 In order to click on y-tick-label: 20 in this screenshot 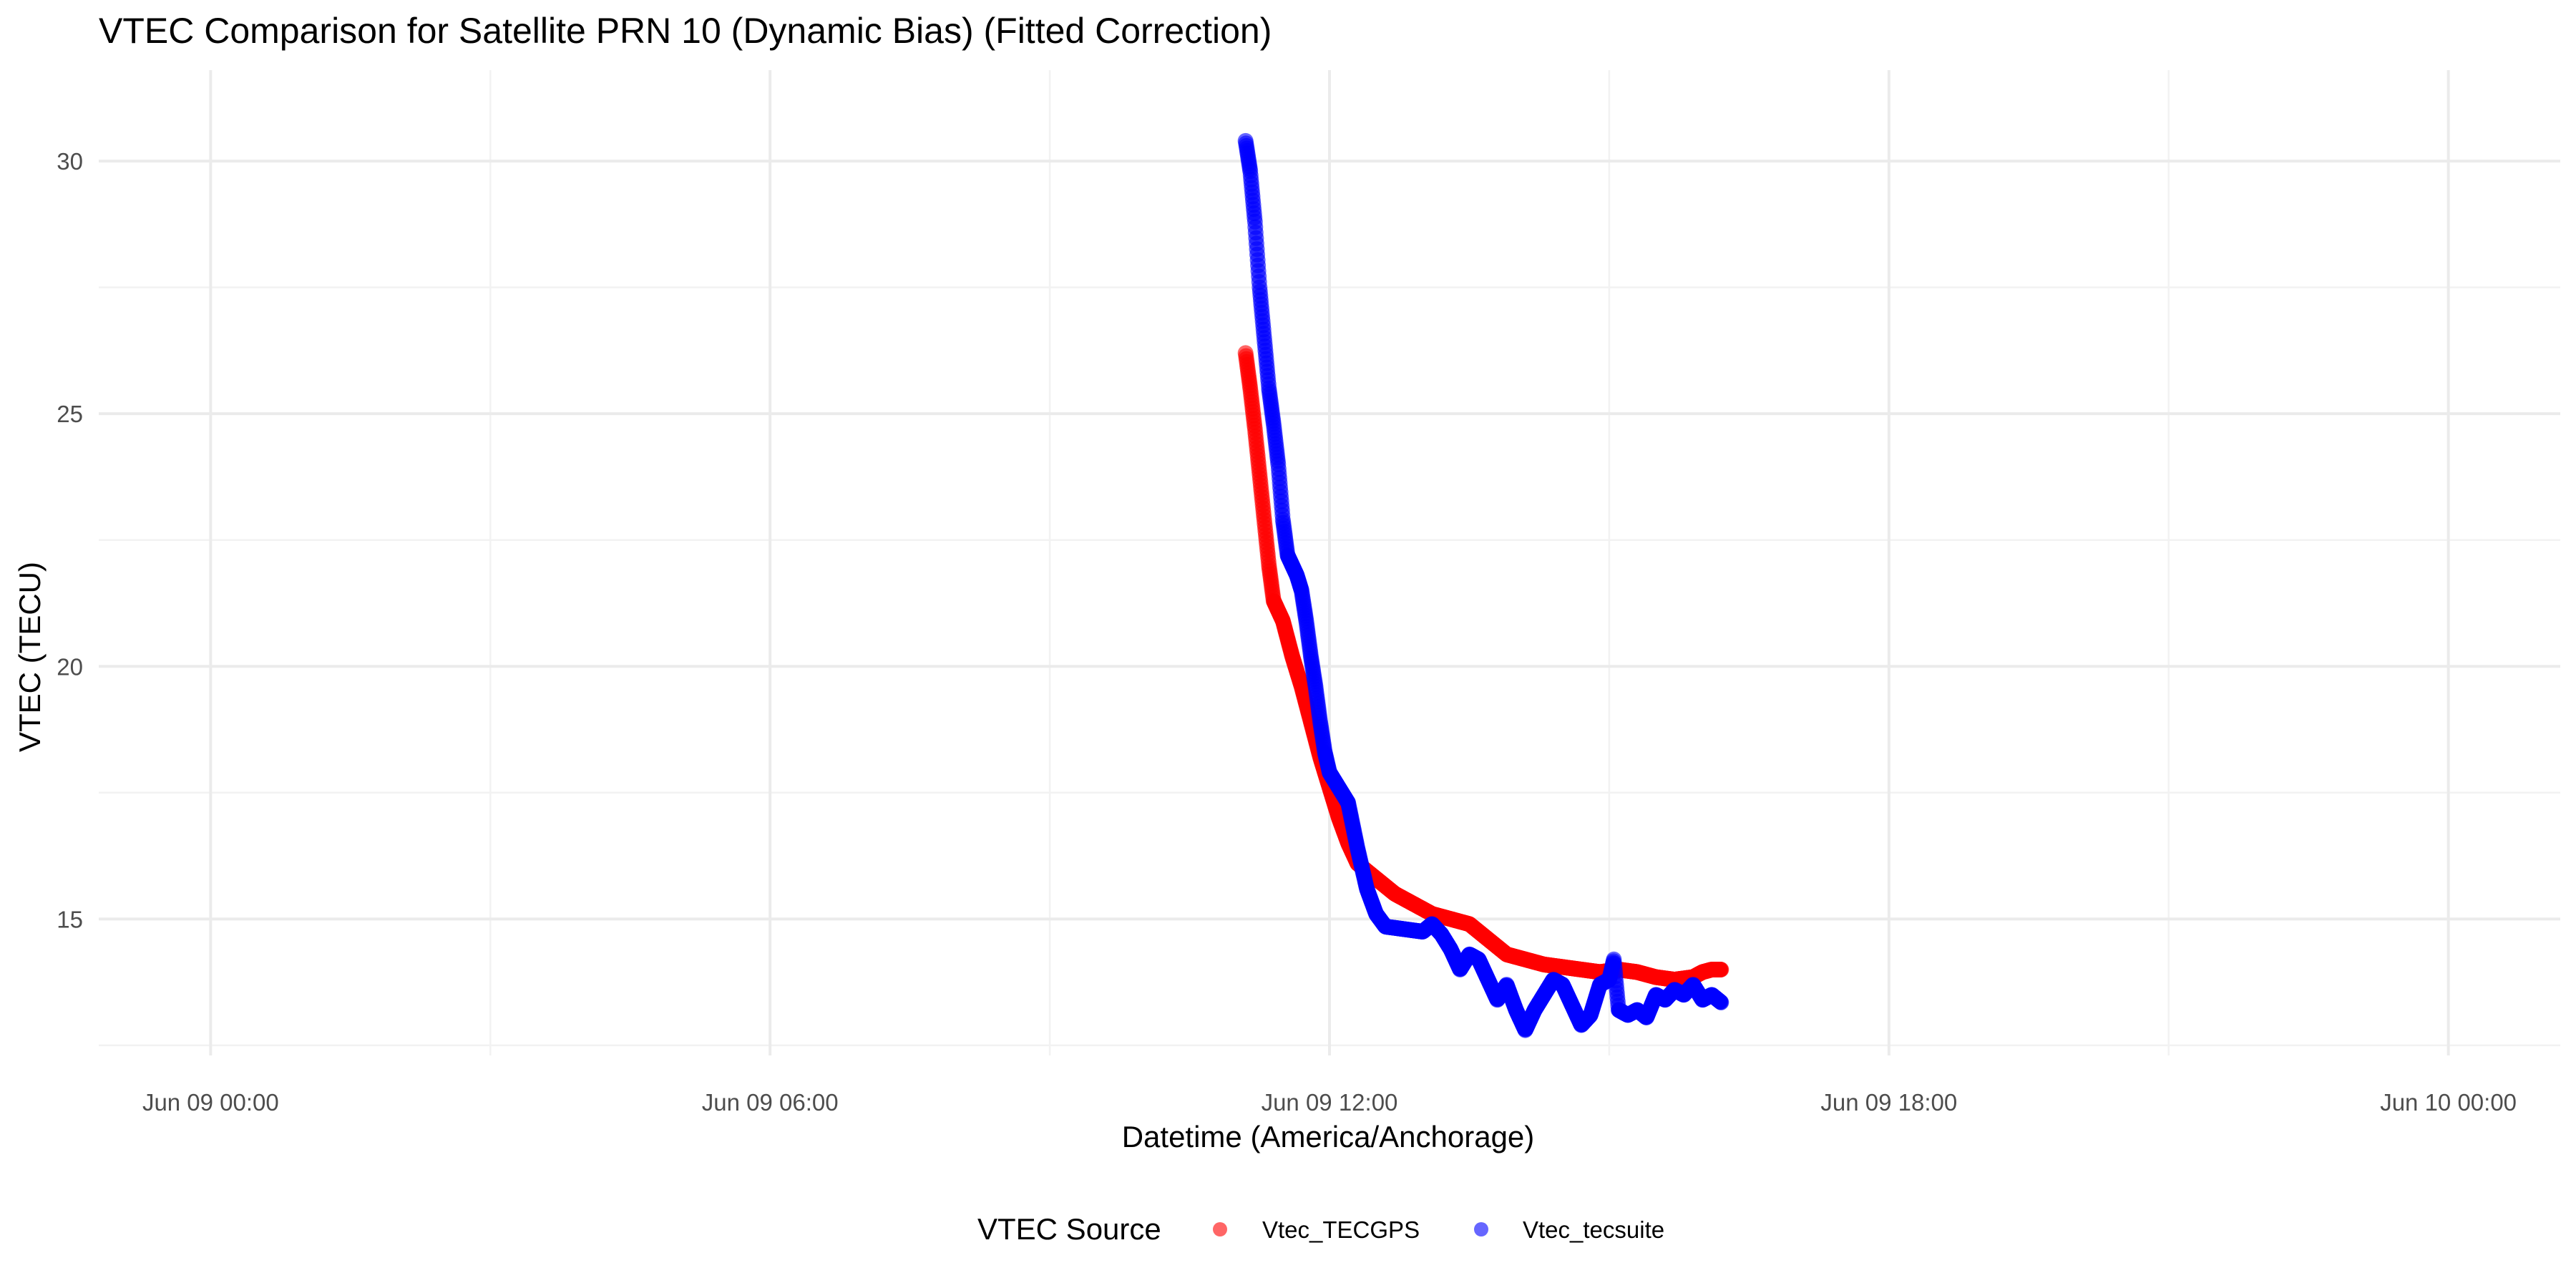, I will do `click(70, 666)`.